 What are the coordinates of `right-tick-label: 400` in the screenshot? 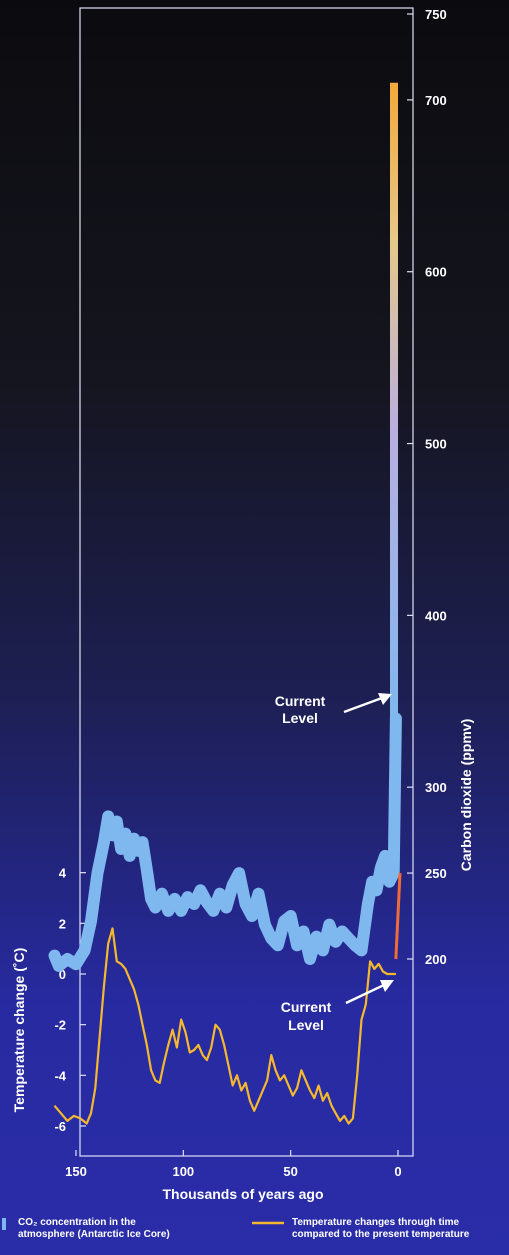 It's located at (436, 615).